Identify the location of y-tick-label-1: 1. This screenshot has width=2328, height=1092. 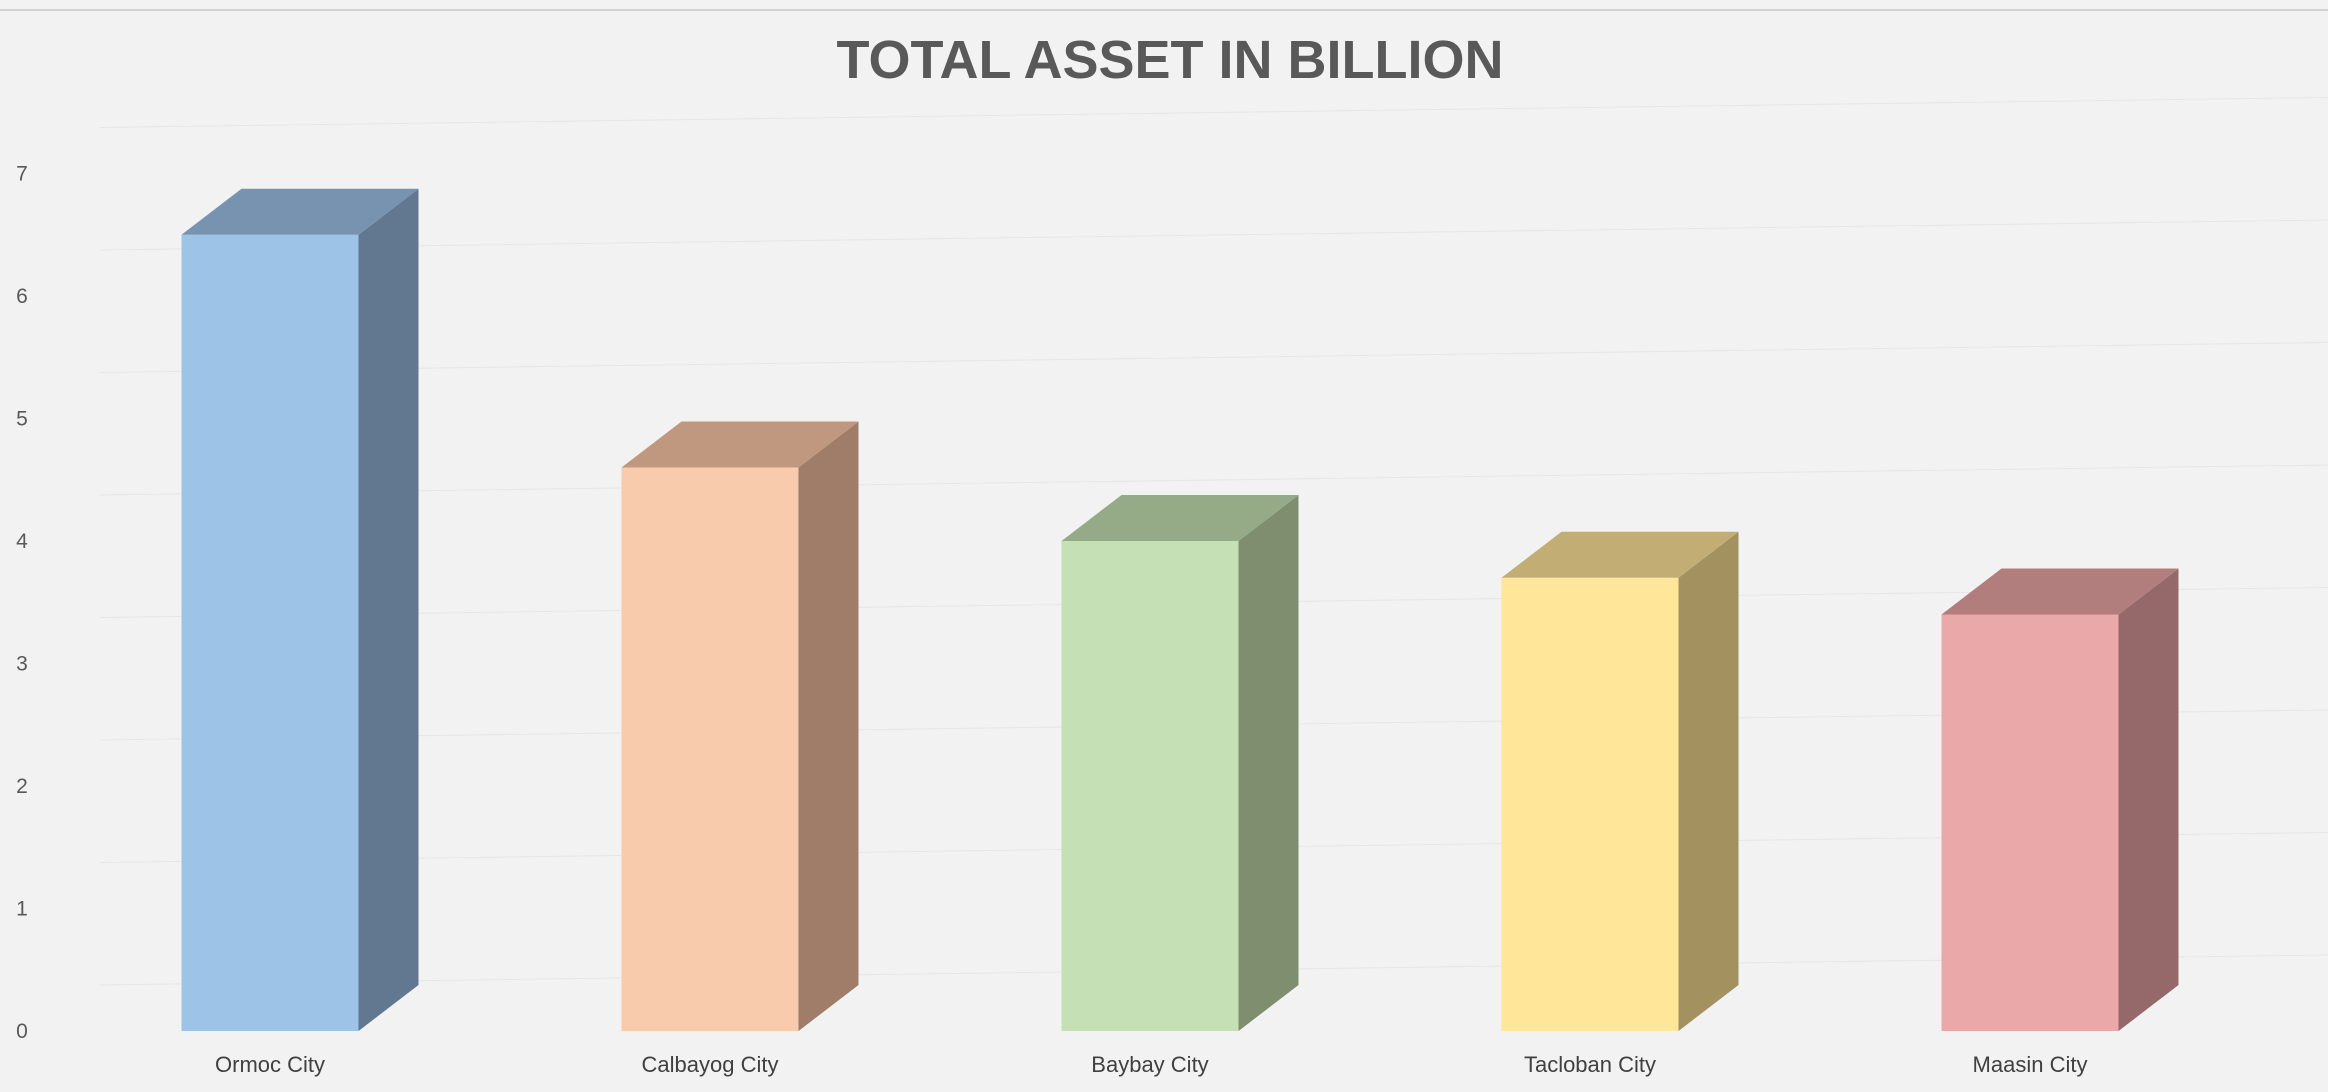
(22, 909).